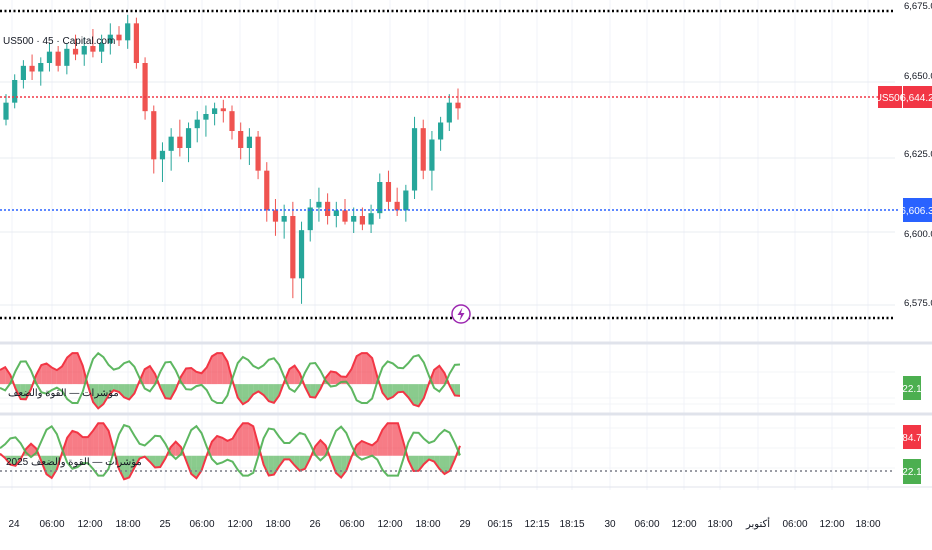 The height and width of the screenshot is (550, 932). What do you see at coordinates (315, 524) in the screenshot?
I see `time-tick: 26` at bounding box center [315, 524].